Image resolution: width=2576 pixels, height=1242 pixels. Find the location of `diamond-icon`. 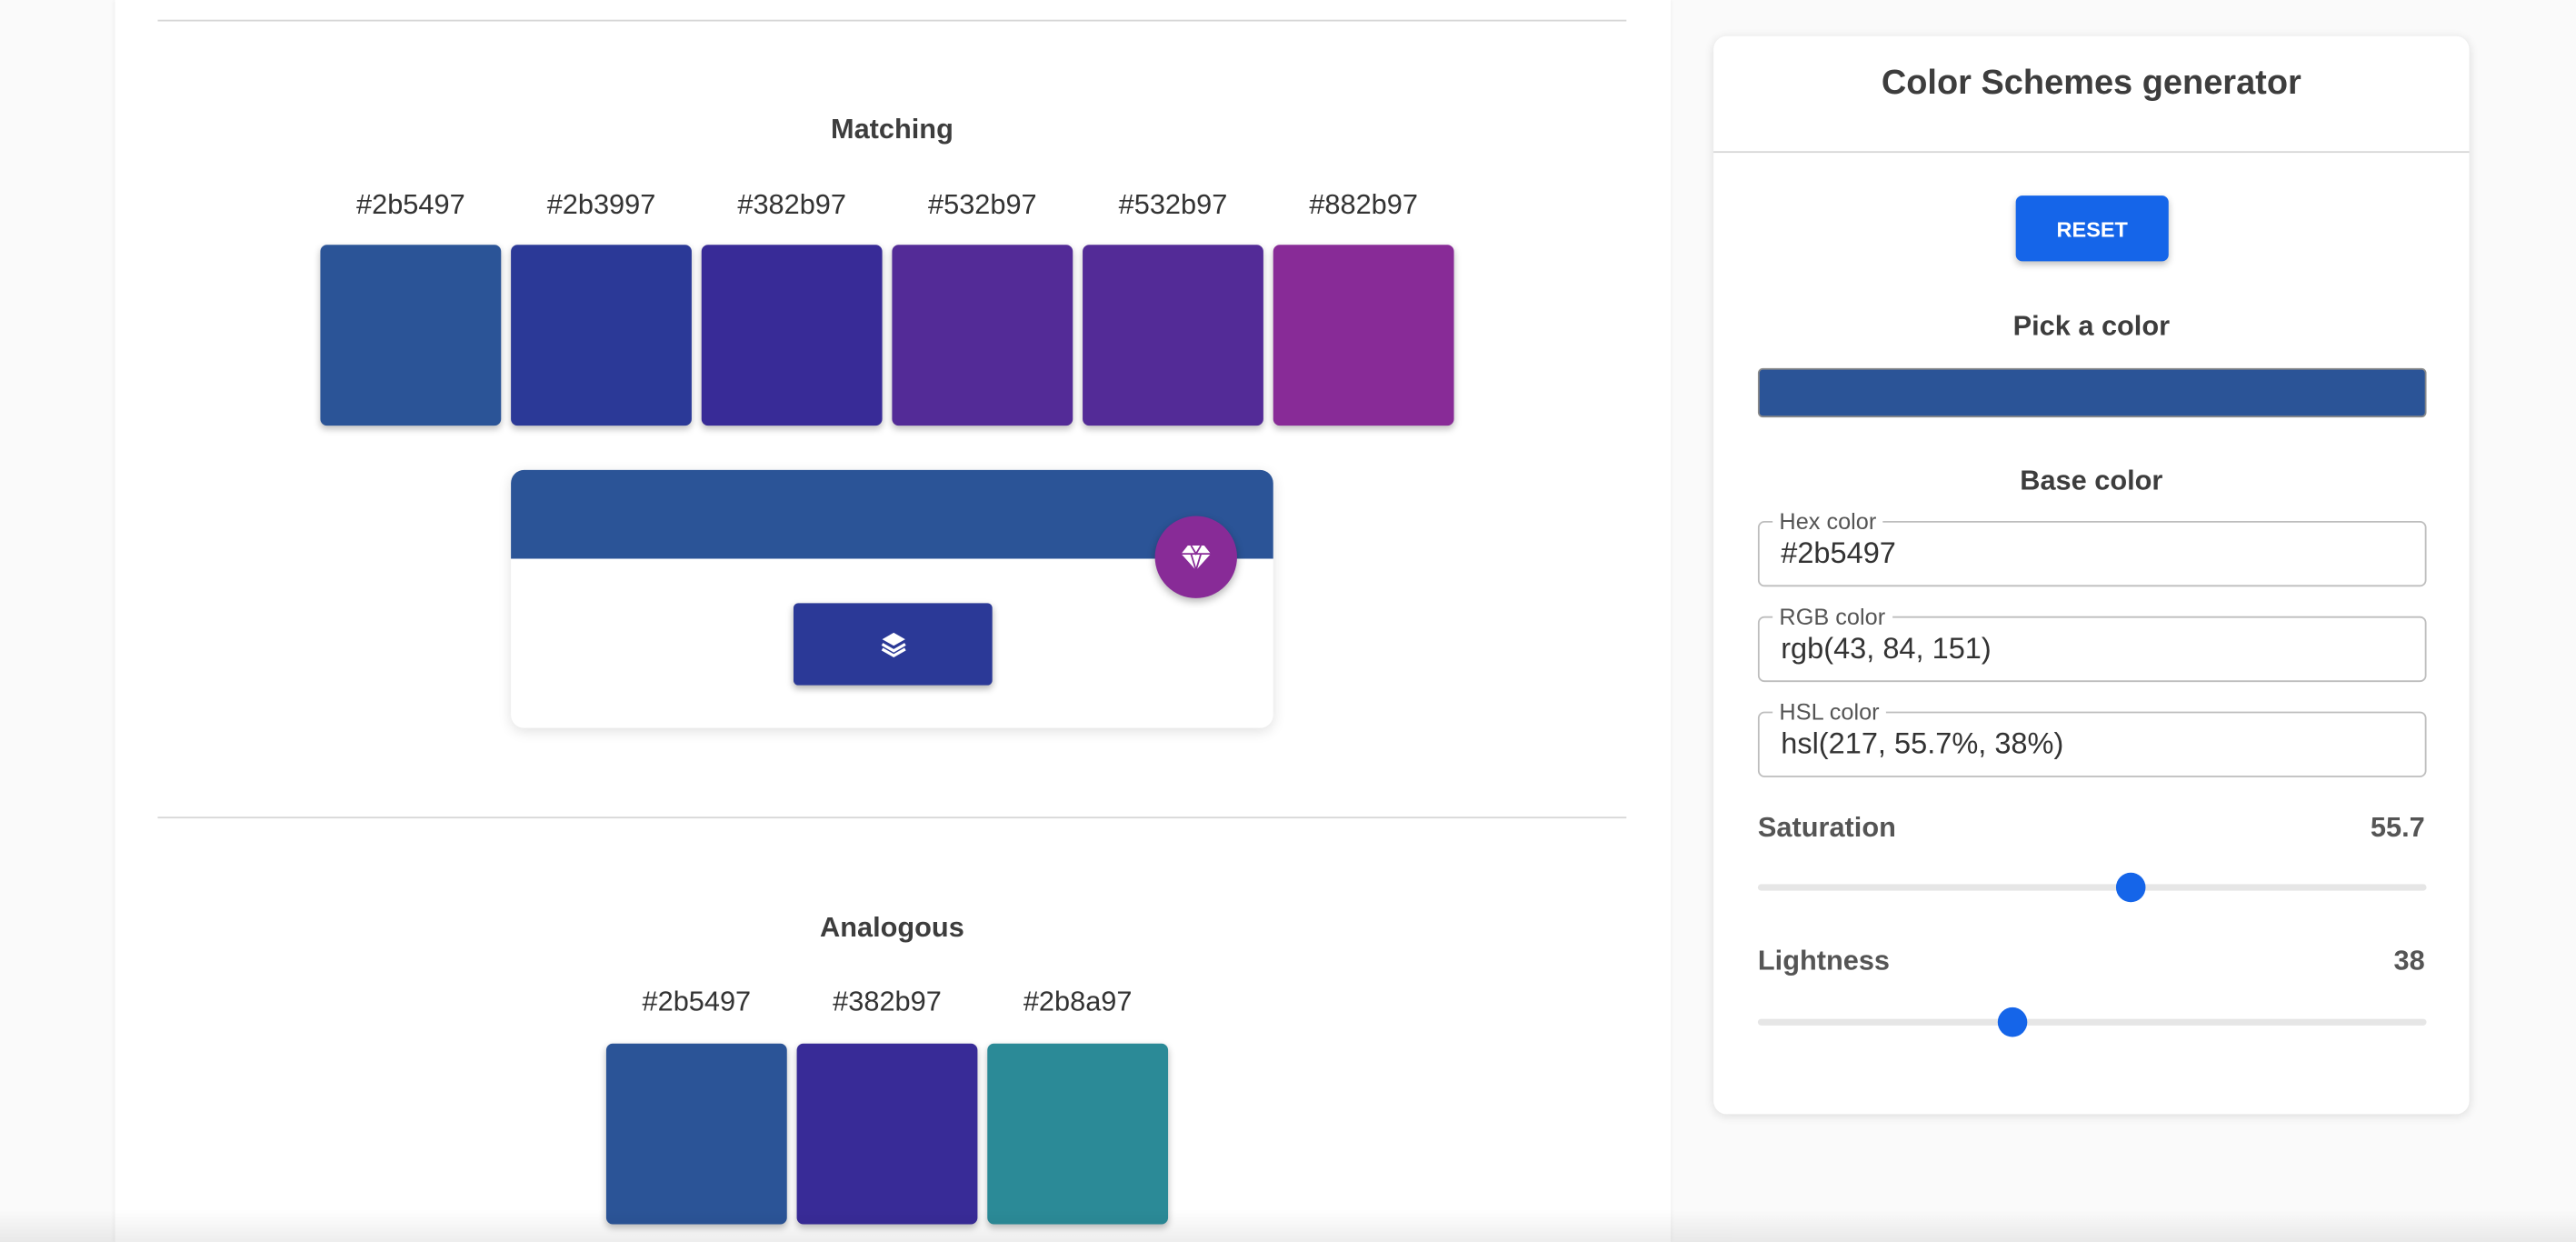

diamond-icon is located at coordinates (1196, 558).